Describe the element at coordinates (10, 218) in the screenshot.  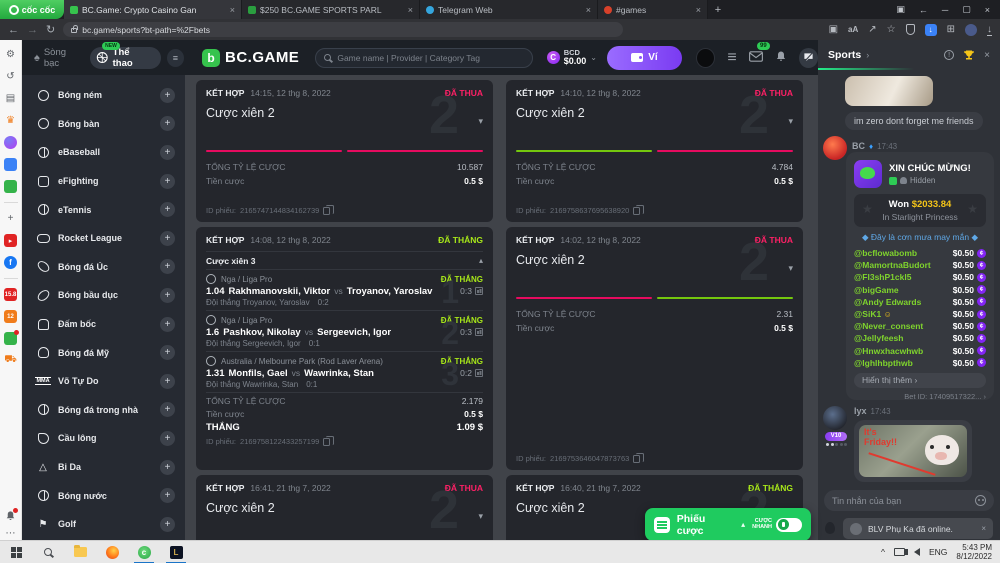
I see `add-shortcut-icon: +` at that location.